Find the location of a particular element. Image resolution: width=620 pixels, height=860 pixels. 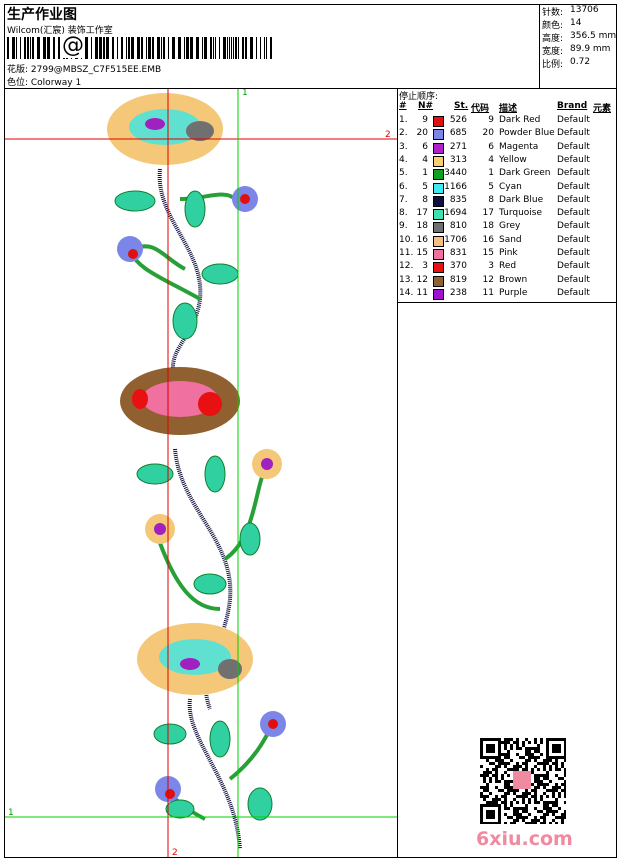

stat-value: 0.72 is located at coordinates (580, 62).